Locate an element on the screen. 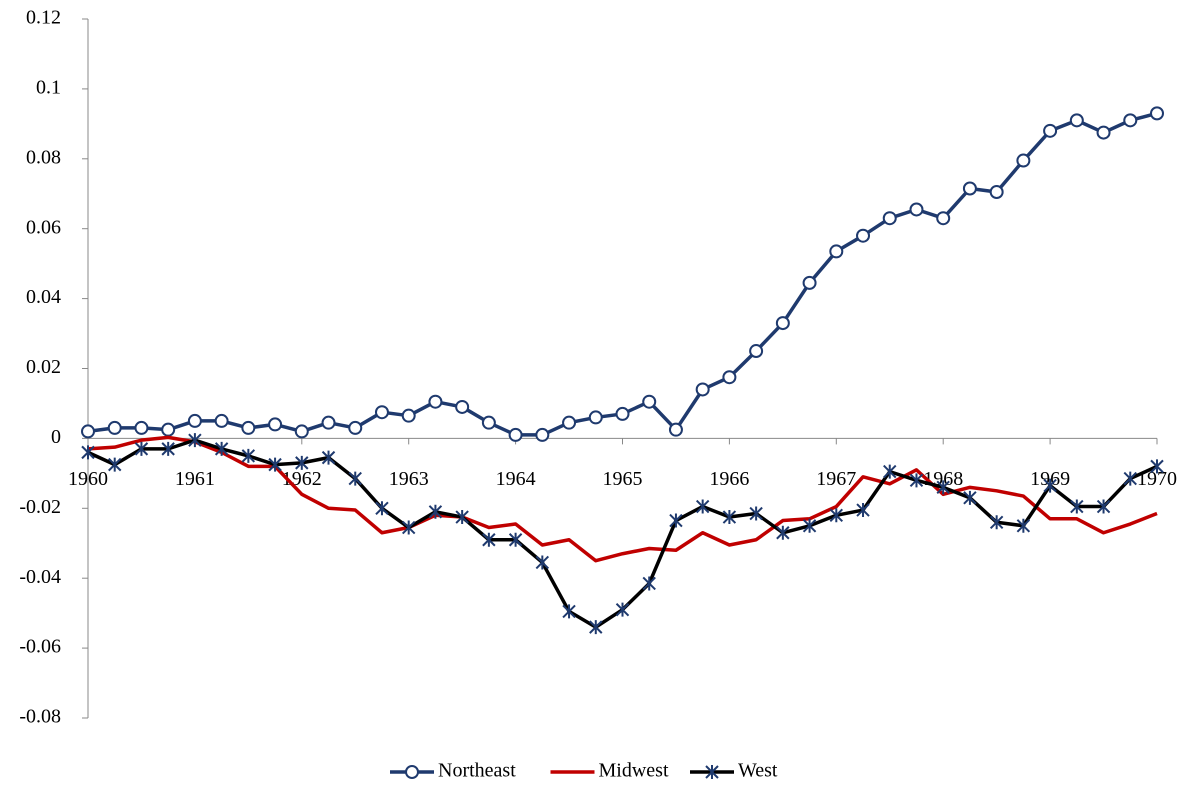 The image size is (1189, 786). legend-label: Northeast is located at coordinates (477, 771).